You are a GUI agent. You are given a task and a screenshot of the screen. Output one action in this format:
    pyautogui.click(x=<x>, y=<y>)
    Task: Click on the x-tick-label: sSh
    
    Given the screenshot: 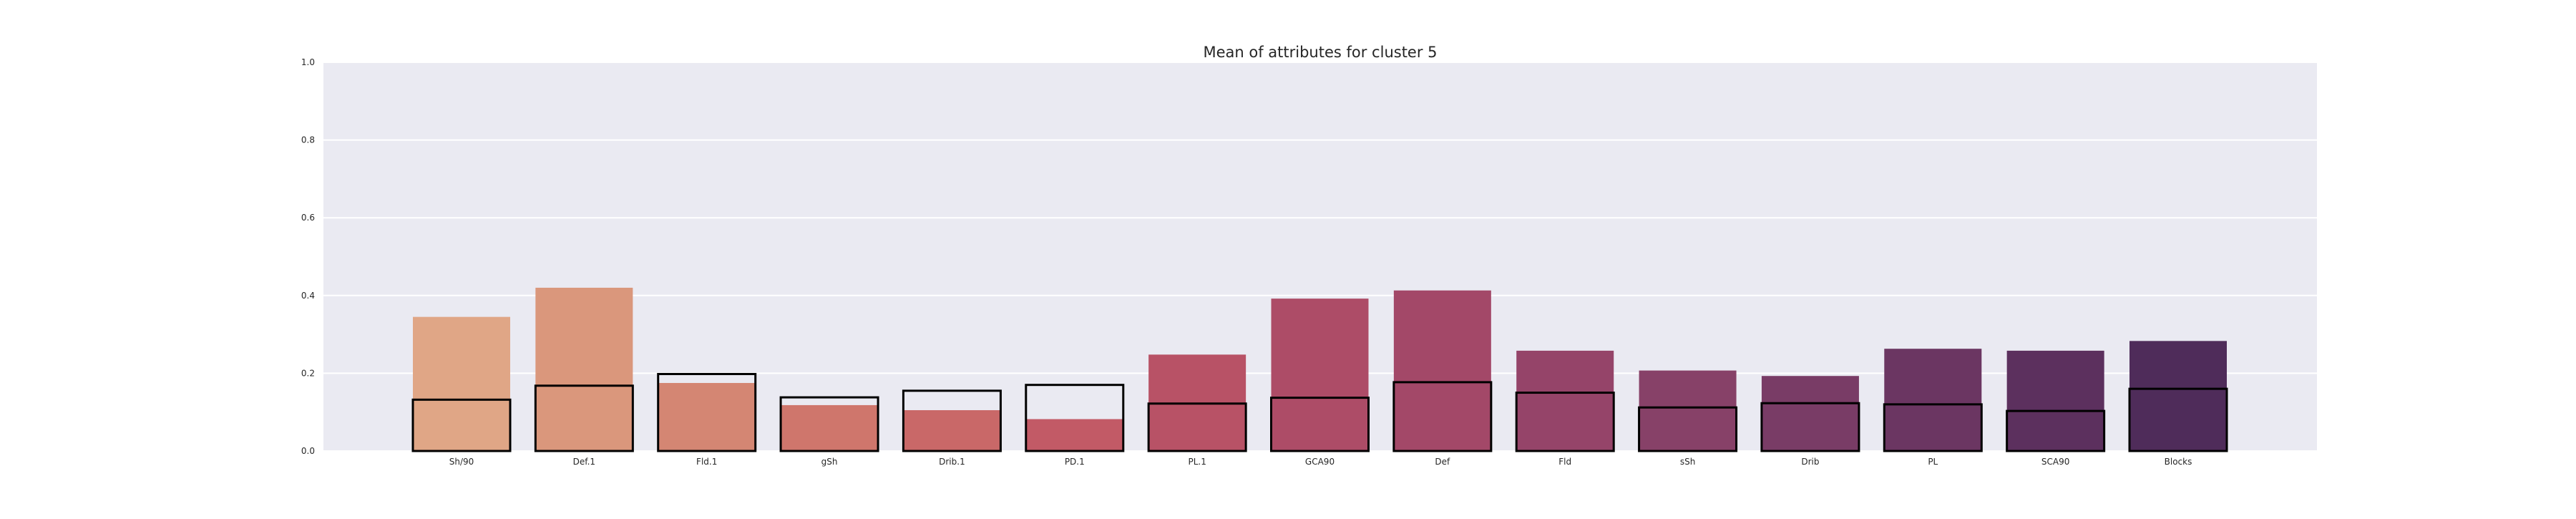 What is the action you would take?
    pyautogui.click(x=1687, y=462)
    